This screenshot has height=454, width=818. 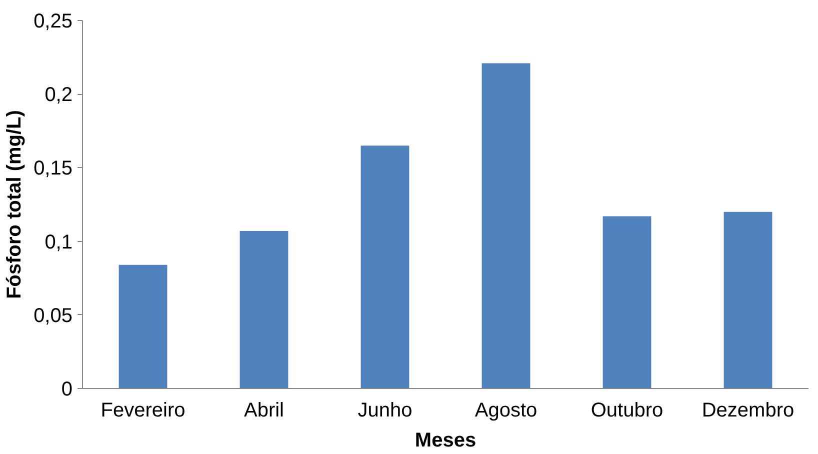 I want to click on x-tick-label: Fevereiro, so click(x=143, y=411).